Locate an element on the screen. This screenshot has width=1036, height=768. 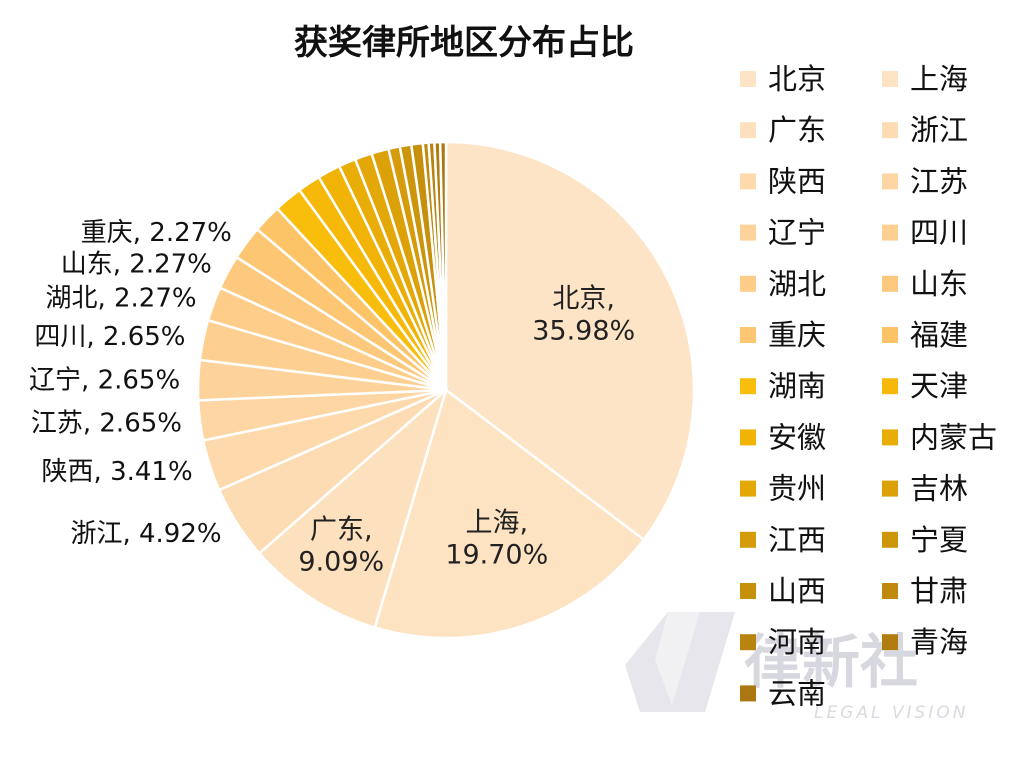
pie-slice-e4ba91e58d97 is located at coordinates (443, 265).